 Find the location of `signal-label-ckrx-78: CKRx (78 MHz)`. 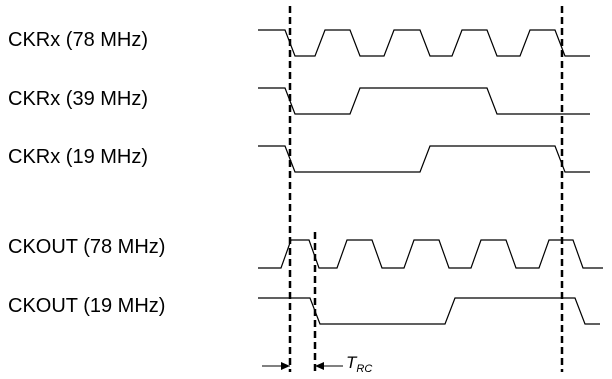

signal-label-ckrx-78: CKRx (78 MHz) is located at coordinates (78, 40).